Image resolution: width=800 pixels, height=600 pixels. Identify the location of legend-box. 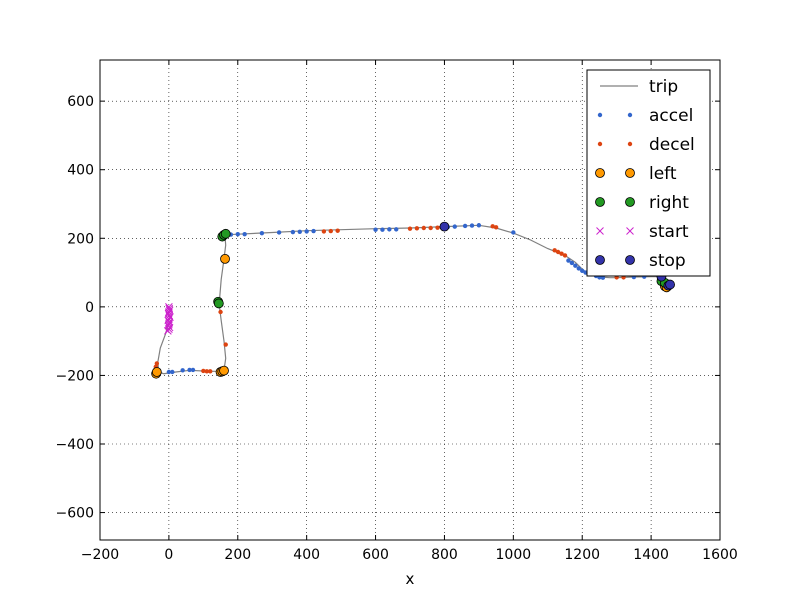
(648, 173).